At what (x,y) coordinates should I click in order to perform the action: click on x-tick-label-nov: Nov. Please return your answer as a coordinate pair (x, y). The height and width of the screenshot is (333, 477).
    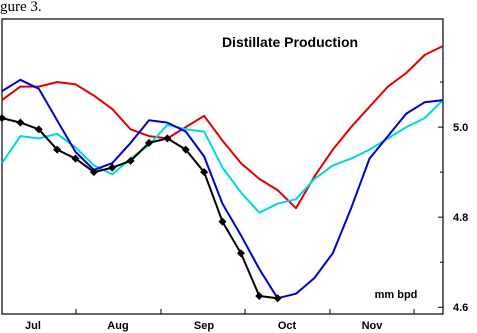
    Looking at the image, I should click on (373, 326).